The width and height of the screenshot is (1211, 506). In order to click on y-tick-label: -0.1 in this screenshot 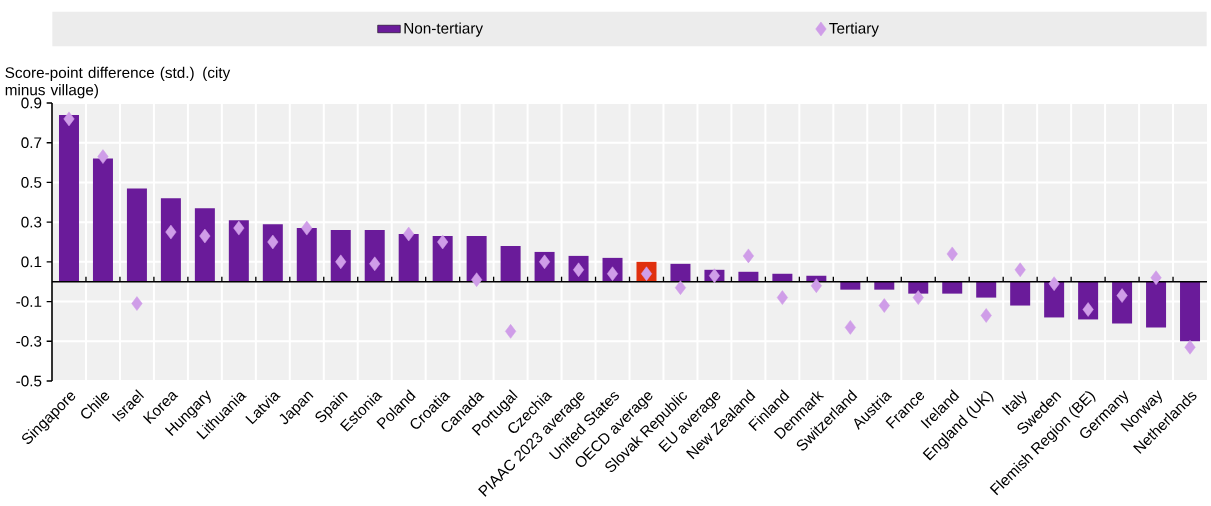, I will do `click(29, 301)`.